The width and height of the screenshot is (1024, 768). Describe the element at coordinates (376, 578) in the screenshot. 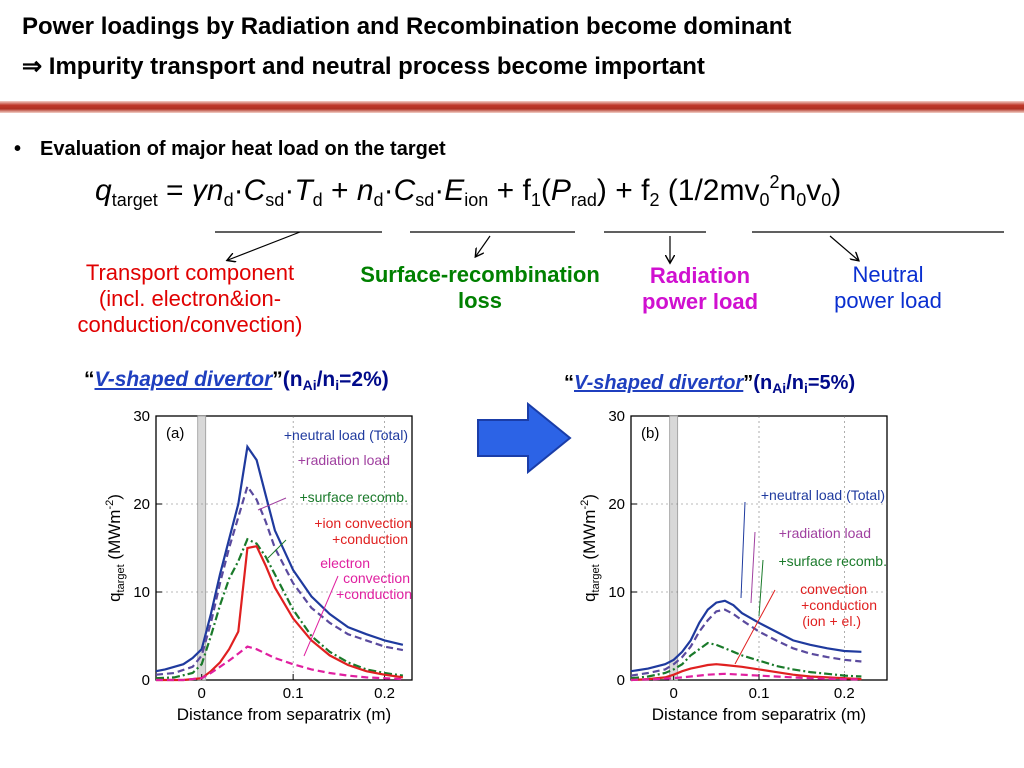

I see `annotation-label: convection` at that location.